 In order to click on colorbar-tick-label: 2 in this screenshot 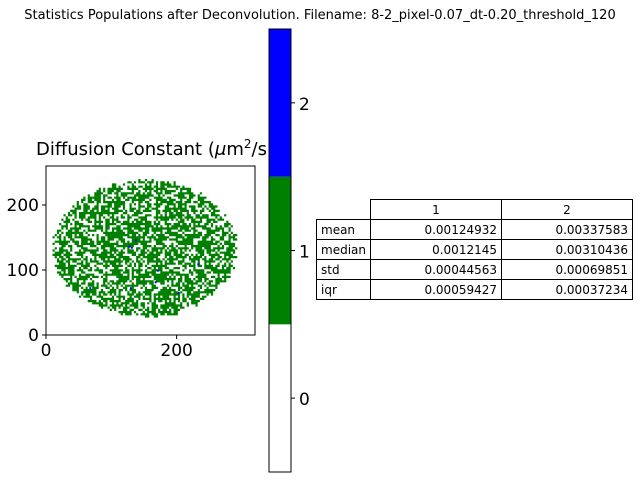, I will do `click(304, 105)`.